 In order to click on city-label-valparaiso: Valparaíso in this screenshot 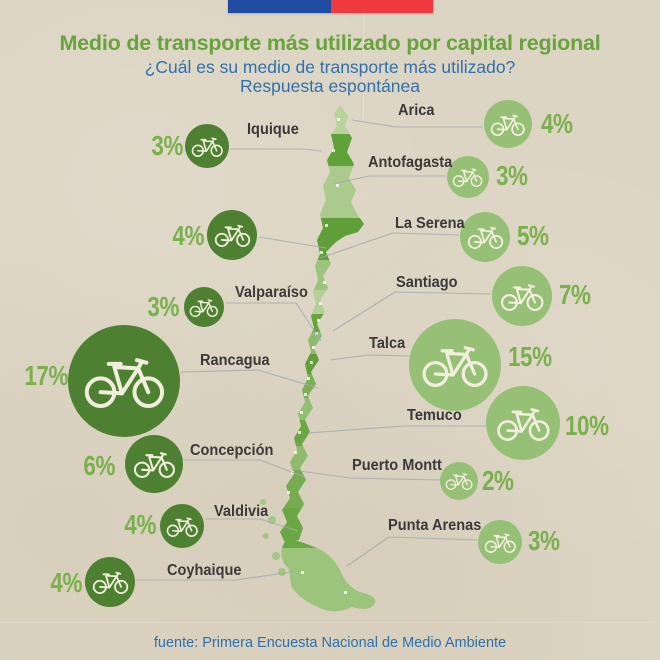, I will do `click(271, 292)`.